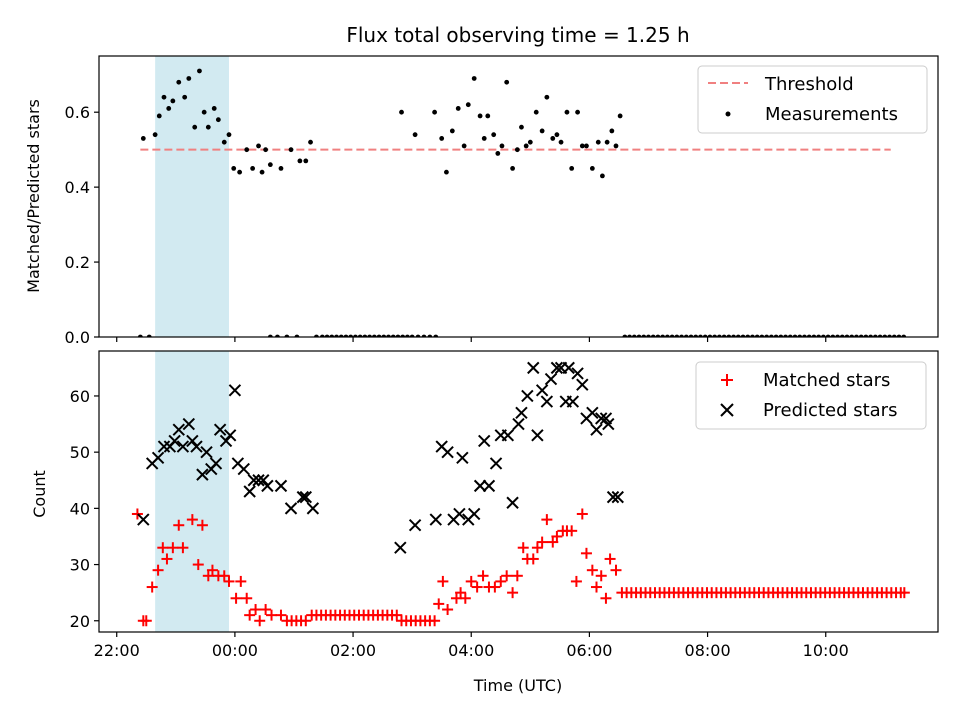  Describe the element at coordinates (80, 508) in the screenshot. I see `y-tick-label: 40` at that location.